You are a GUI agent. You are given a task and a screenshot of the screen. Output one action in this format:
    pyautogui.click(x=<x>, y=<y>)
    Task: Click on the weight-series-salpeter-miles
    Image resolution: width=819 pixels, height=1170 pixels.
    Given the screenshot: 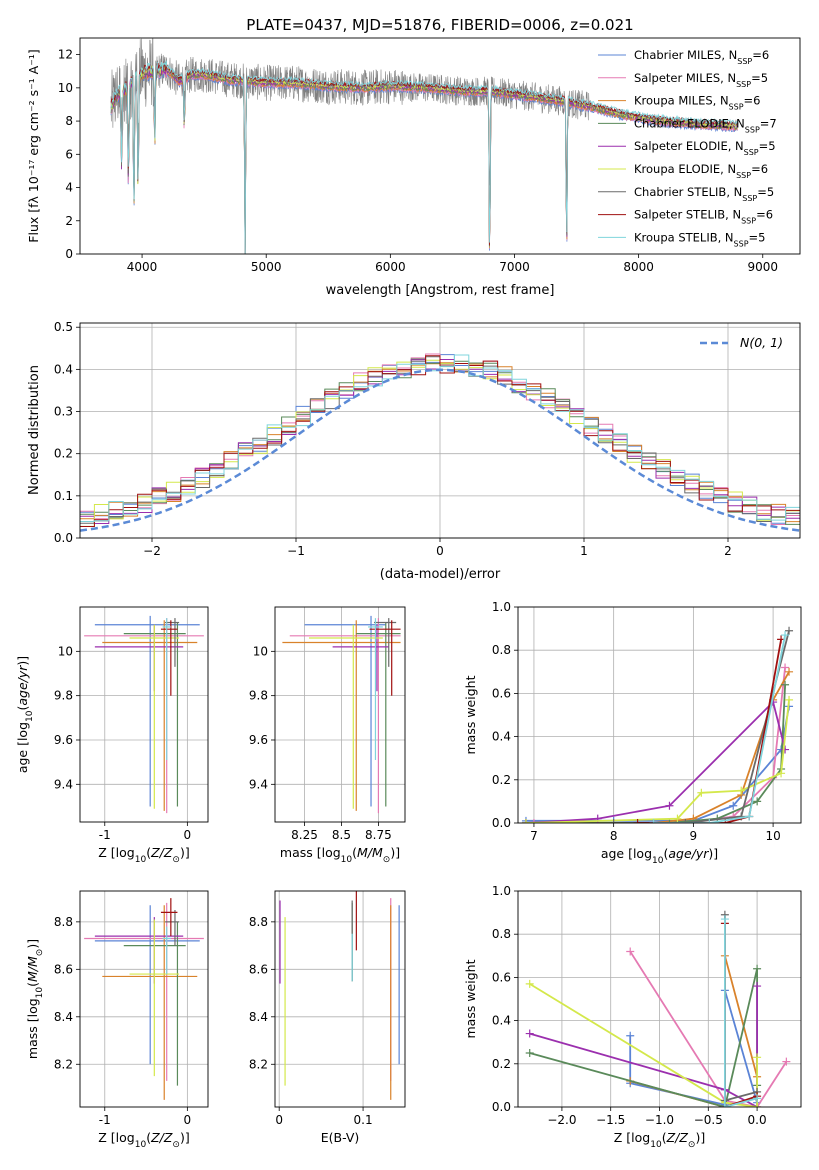 What is the action you would take?
    pyautogui.click(x=659, y=743)
    